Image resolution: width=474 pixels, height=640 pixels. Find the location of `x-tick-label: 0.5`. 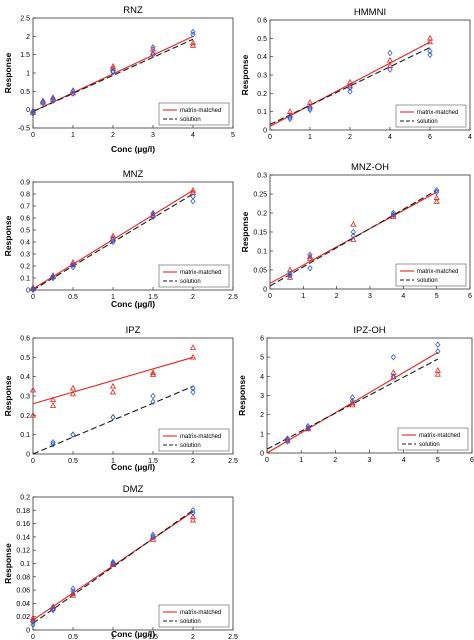

x-tick-label: 0.5 is located at coordinates (73, 461).